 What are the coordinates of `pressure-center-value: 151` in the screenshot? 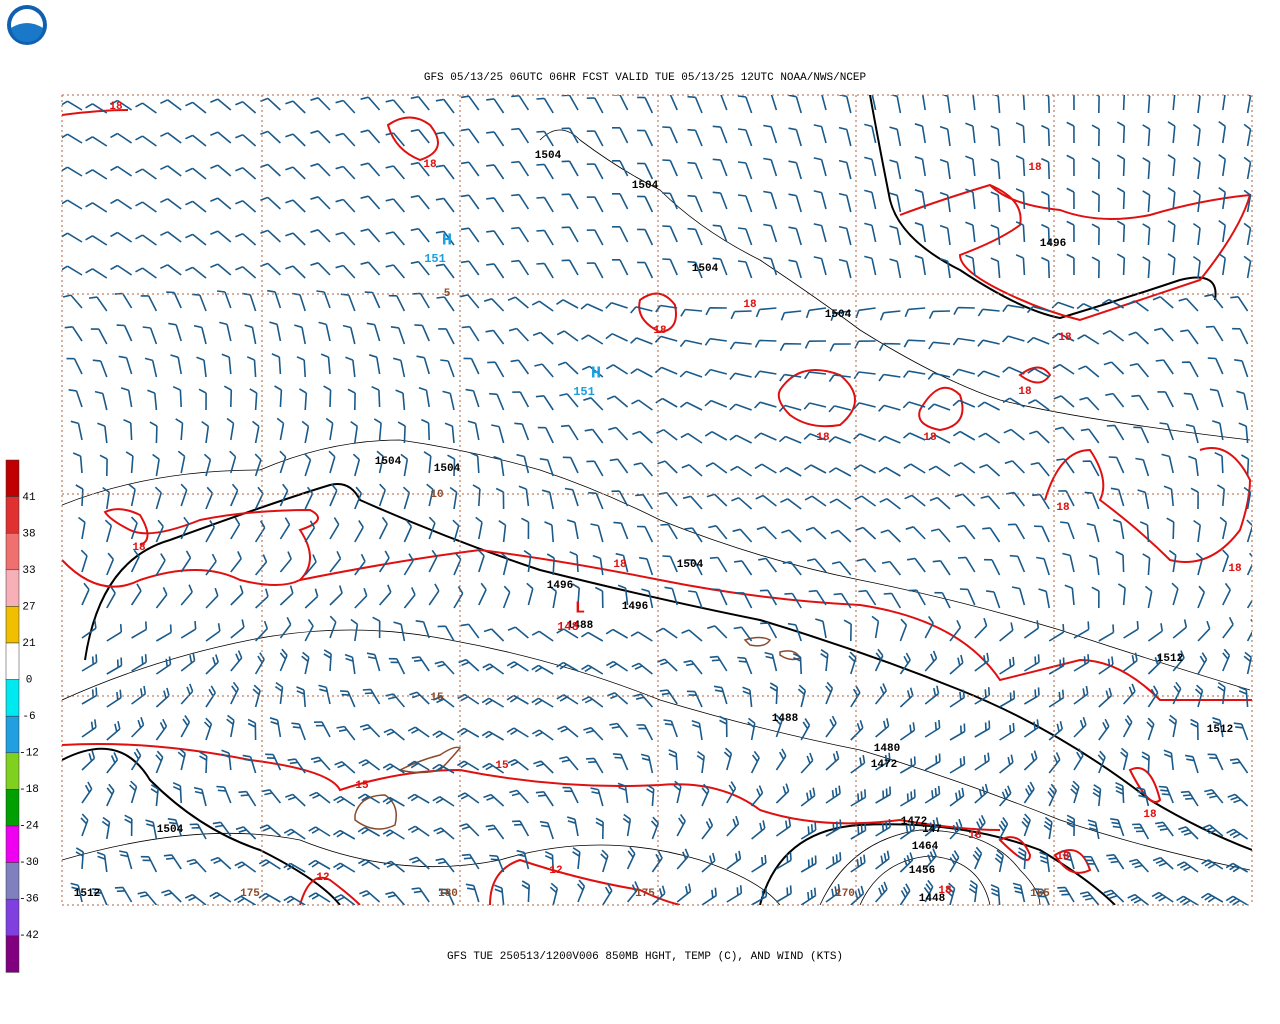 It's located at (584, 392).